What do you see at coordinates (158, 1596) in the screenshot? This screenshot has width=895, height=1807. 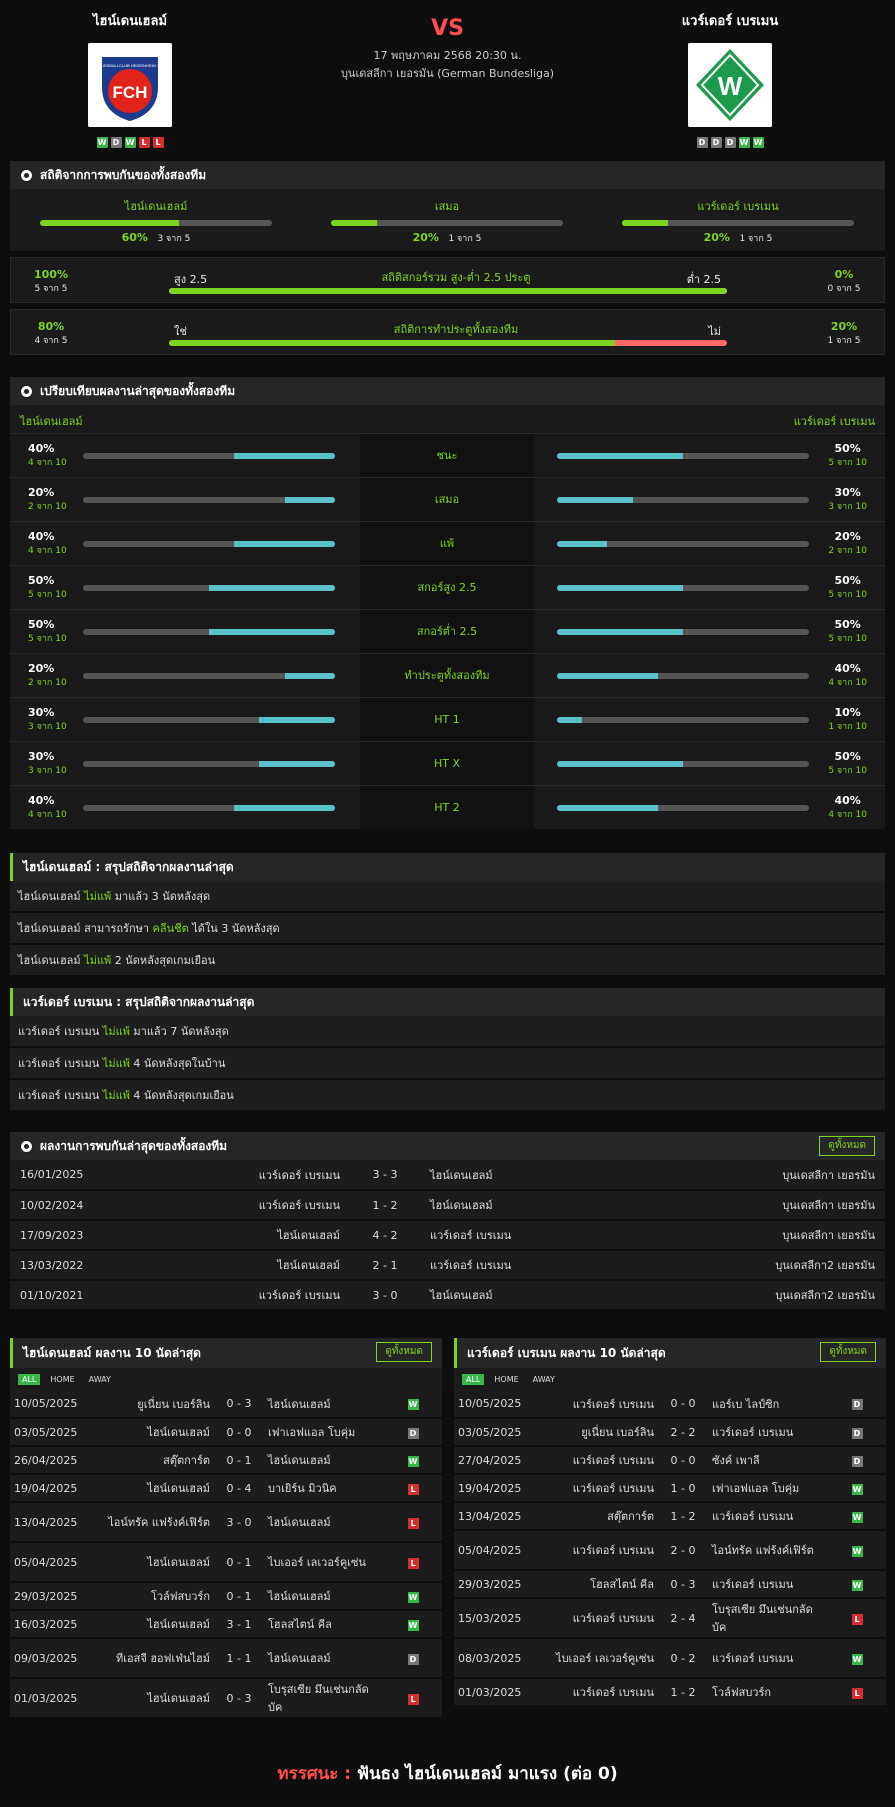 I see `match-home-team: โวล์ฟสบวร์ก` at bounding box center [158, 1596].